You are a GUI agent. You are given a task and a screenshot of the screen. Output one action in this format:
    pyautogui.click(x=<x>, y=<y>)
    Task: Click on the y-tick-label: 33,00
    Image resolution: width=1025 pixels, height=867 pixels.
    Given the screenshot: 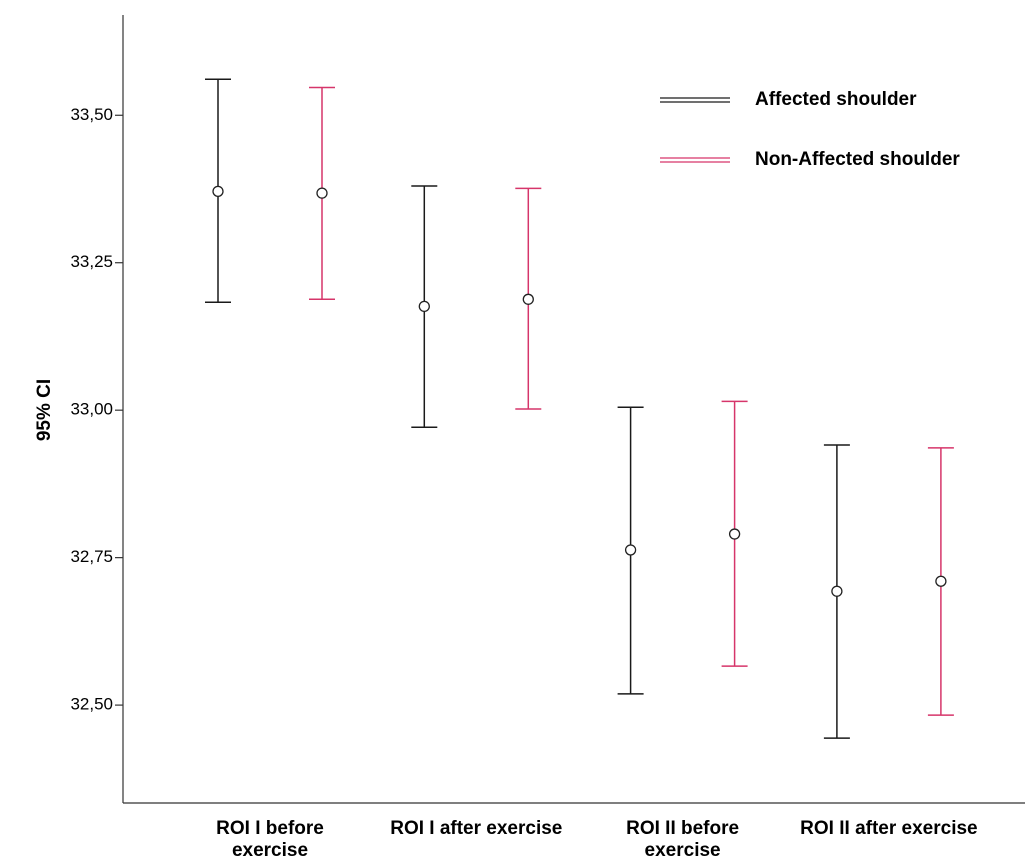 What is the action you would take?
    pyautogui.click(x=91, y=409)
    